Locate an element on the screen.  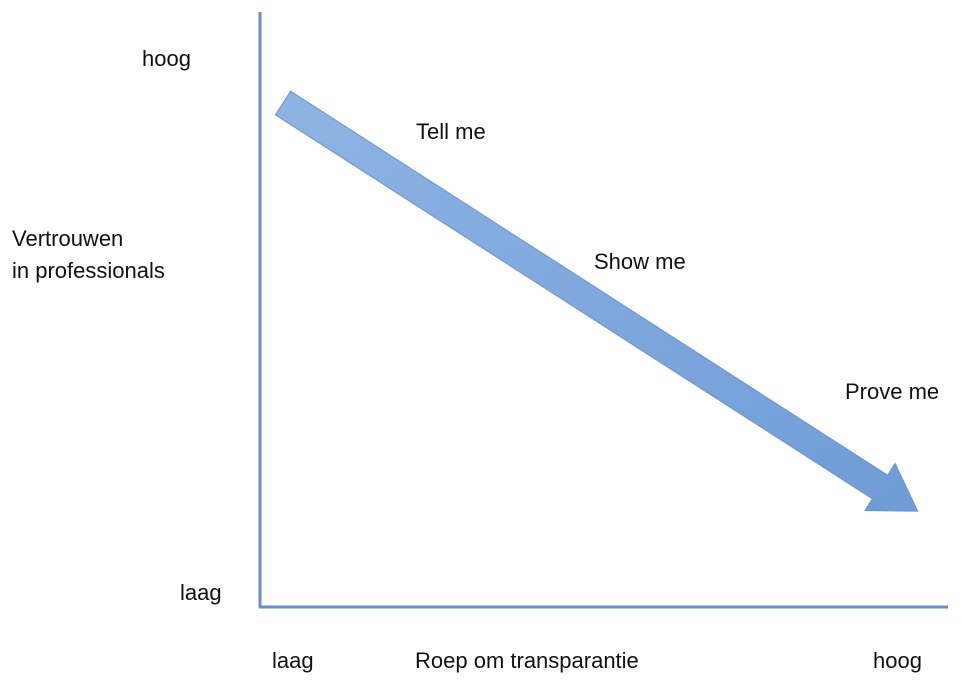
y-axis-label: Vertrouwen is located at coordinates (67, 238).